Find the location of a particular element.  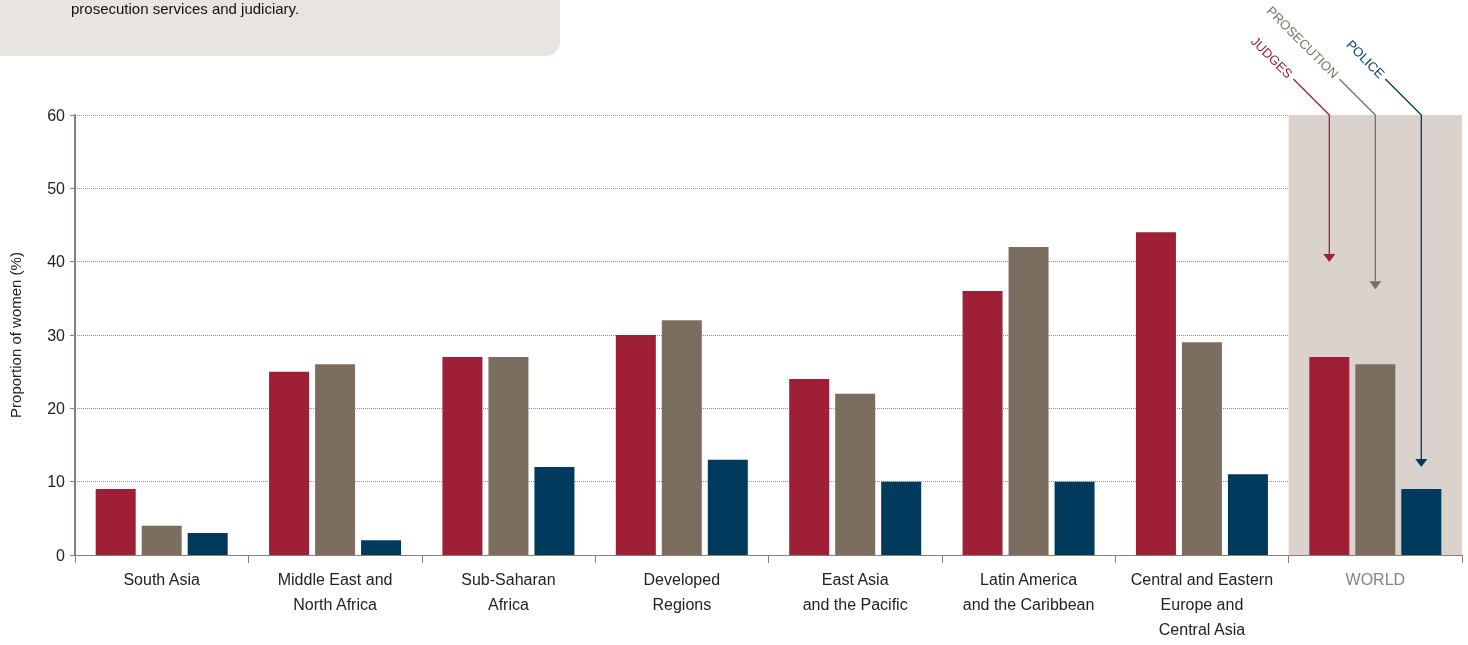

y-tick-label: 50 is located at coordinates (56, 188).